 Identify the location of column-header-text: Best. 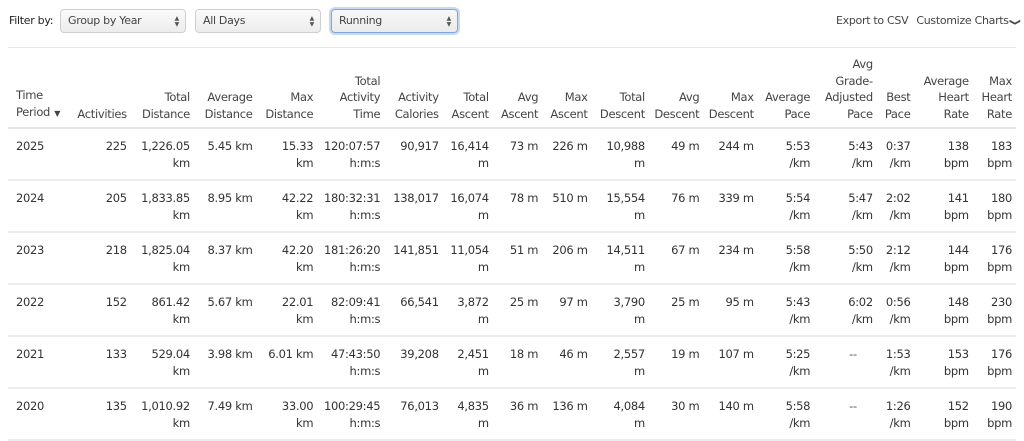
(898, 97).